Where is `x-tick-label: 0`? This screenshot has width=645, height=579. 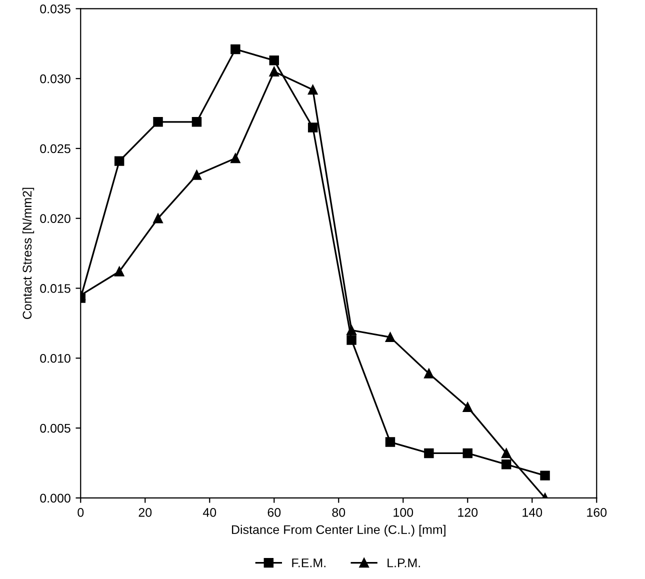 x-tick-label: 0 is located at coordinates (81, 512).